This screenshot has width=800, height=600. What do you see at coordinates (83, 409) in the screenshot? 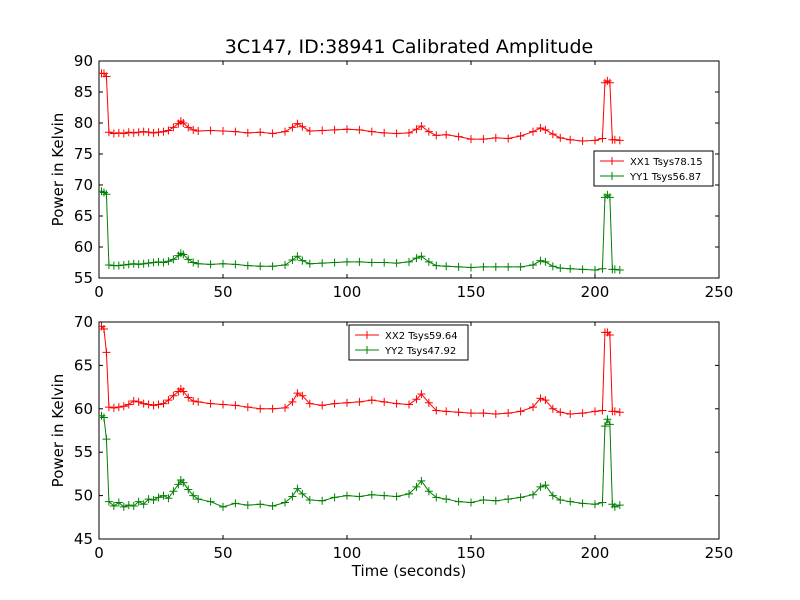
I see `y-tick-label: 60` at bounding box center [83, 409].